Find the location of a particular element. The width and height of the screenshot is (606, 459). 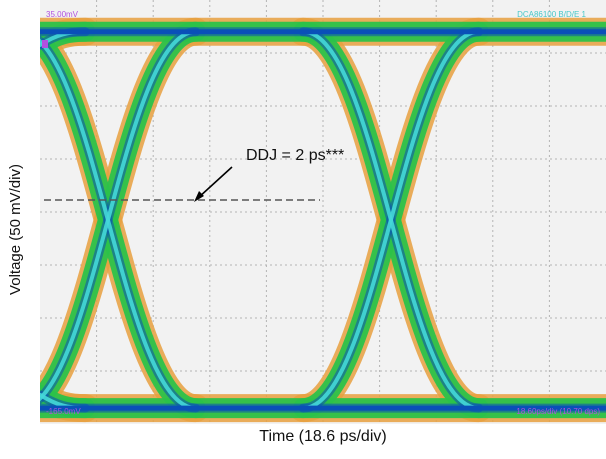

readout-bottom-right: 18.60ps/div (10.70 dps) is located at coordinates (558, 411).